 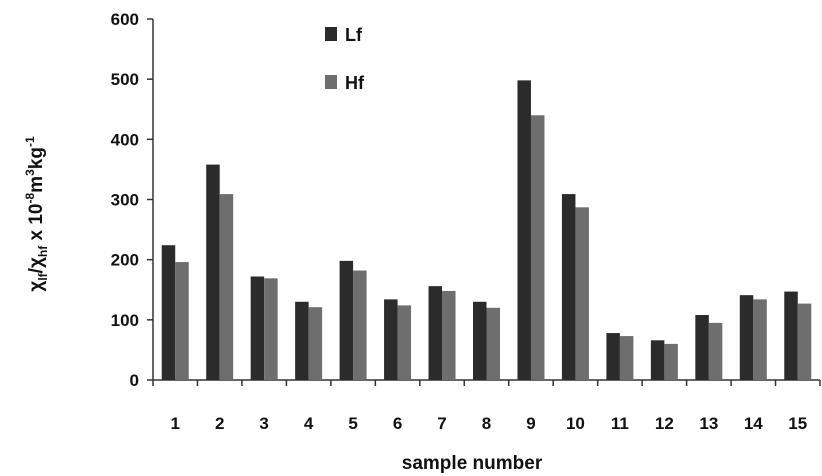 What do you see at coordinates (345, 59) in the screenshot?
I see `legend: Lf Hf` at bounding box center [345, 59].